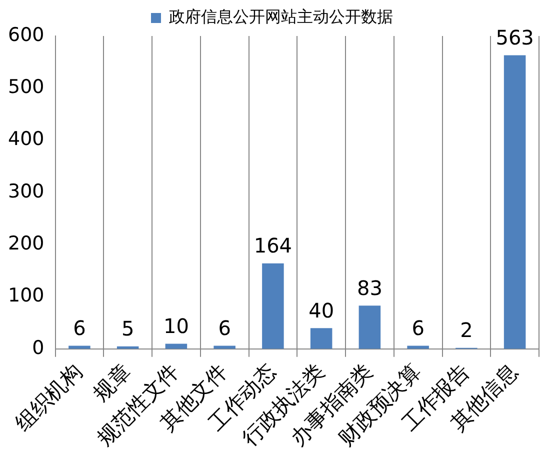 The height and width of the screenshot is (460, 554). I want to click on y-tick-label: 400, so click(26, 139).